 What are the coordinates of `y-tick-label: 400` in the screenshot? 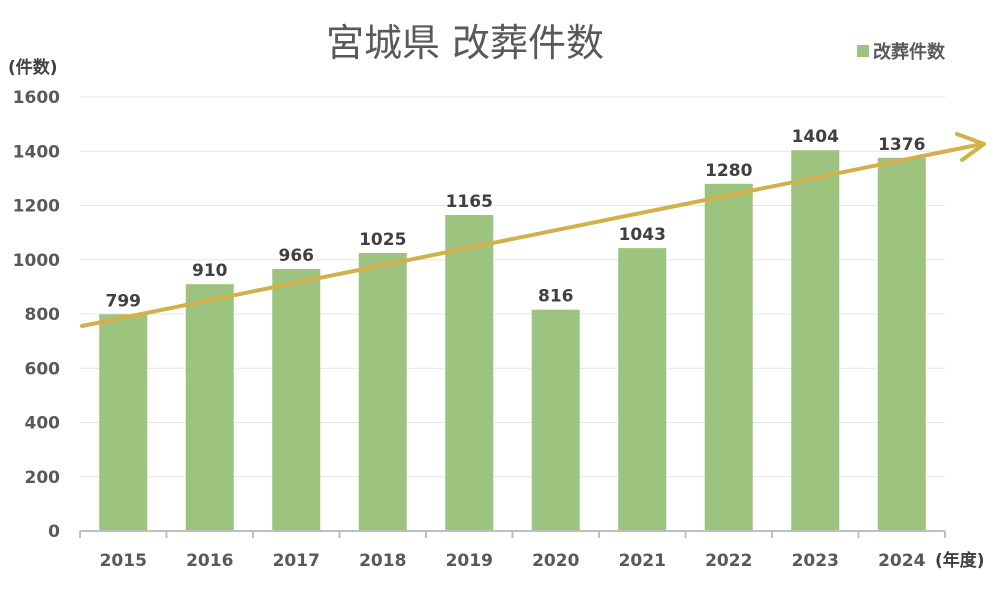 It's located at (43, 424).